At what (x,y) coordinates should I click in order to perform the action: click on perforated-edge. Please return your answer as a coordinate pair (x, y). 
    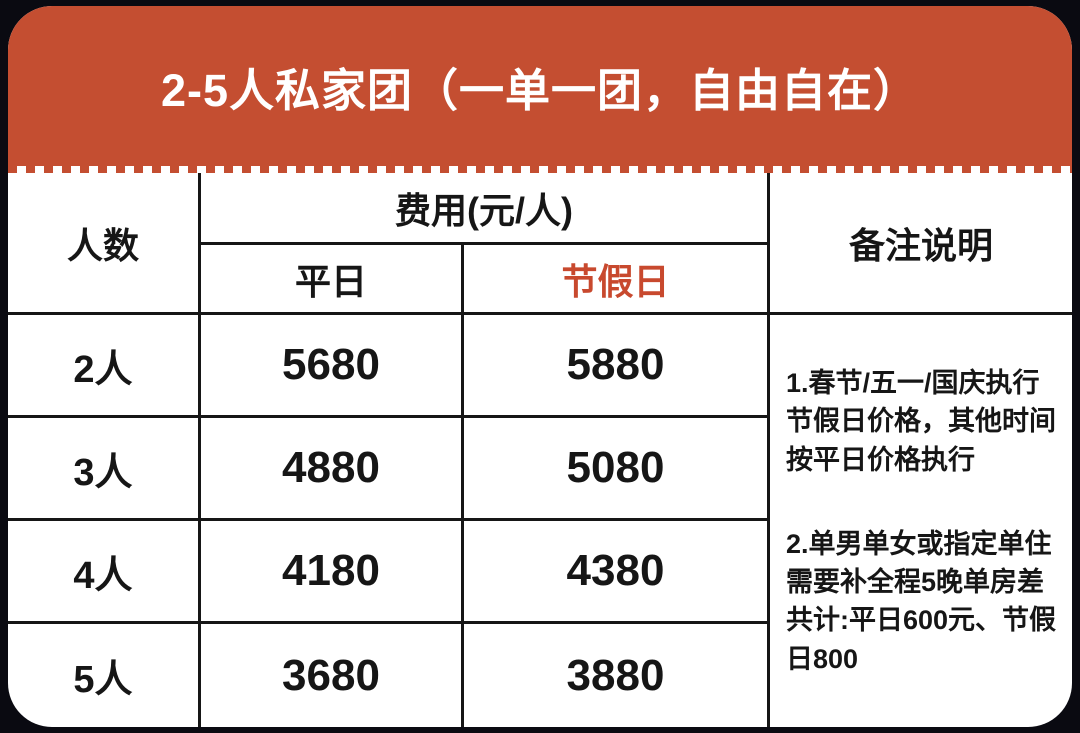
    Looking at the image, I should click on (540, 169).